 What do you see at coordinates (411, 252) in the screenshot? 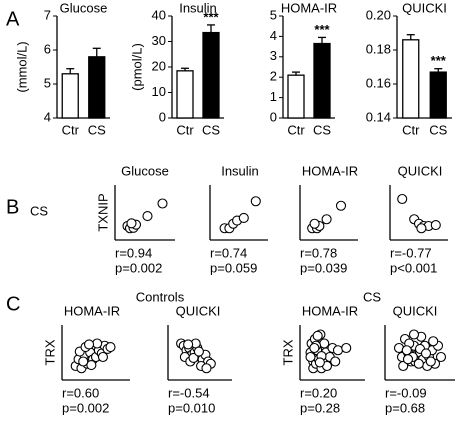
I see `stat-label: r=-0.77` at bounding box center [411, 252].